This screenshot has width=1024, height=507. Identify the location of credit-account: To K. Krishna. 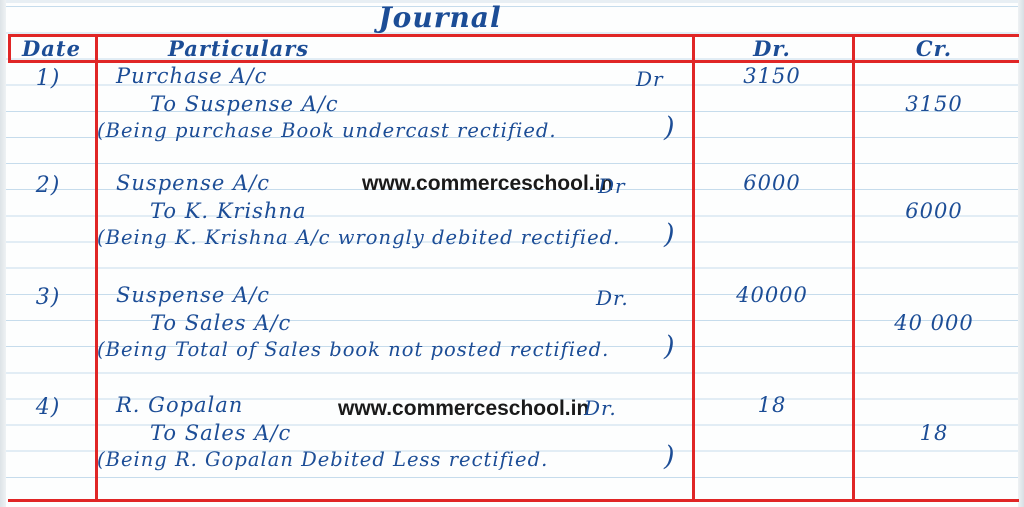
(228, 211).